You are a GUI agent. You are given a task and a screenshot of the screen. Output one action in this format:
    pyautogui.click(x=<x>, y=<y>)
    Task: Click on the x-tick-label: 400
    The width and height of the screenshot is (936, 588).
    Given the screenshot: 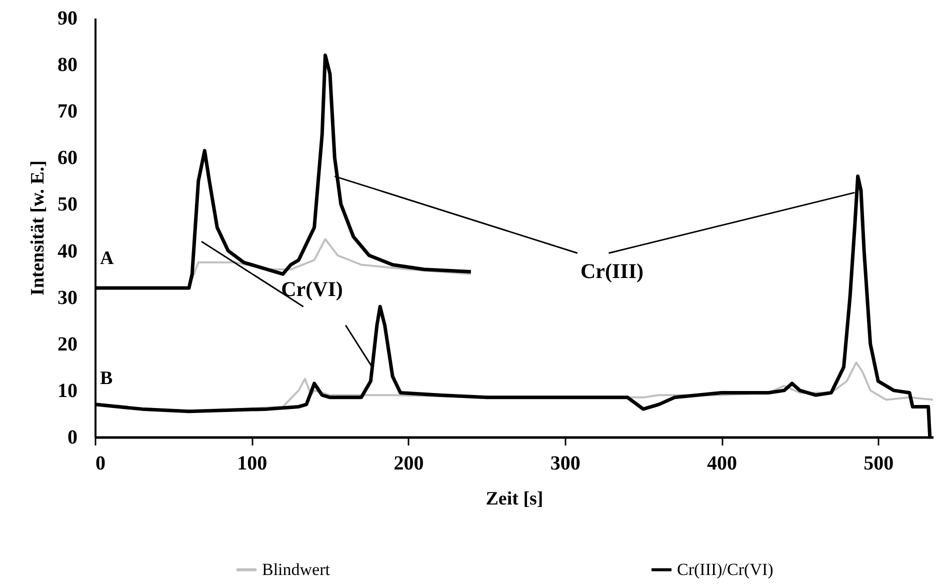 What is the action you would take?
    pyautogui.click(x=722, y=463)
    